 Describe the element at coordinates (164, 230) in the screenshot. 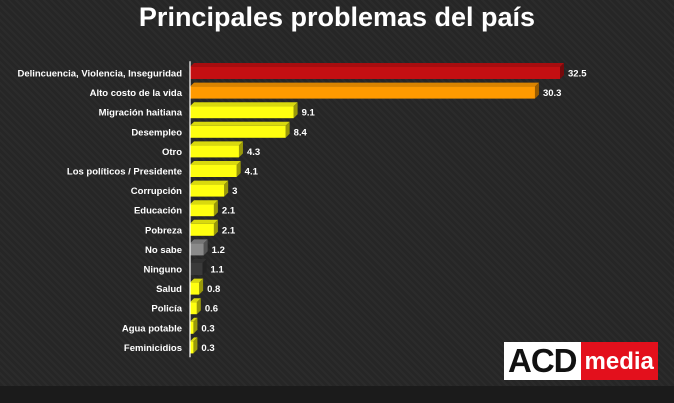

I see `category-label: Pobreza` at that location.